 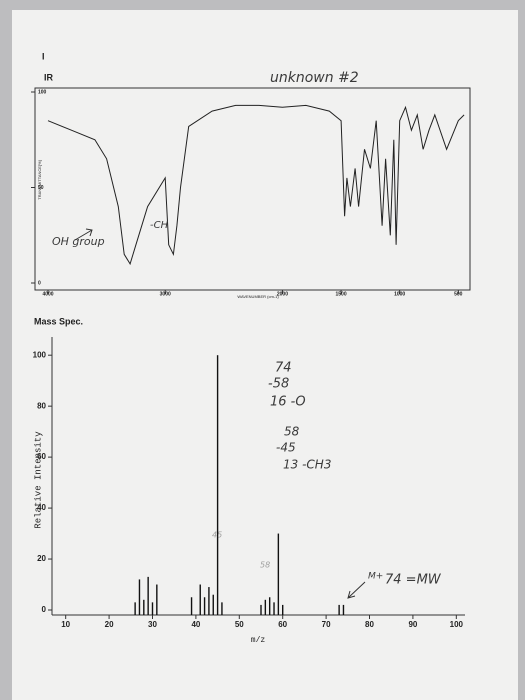 I want to click on y-tick-label: 40, so click(x=41, y=507).